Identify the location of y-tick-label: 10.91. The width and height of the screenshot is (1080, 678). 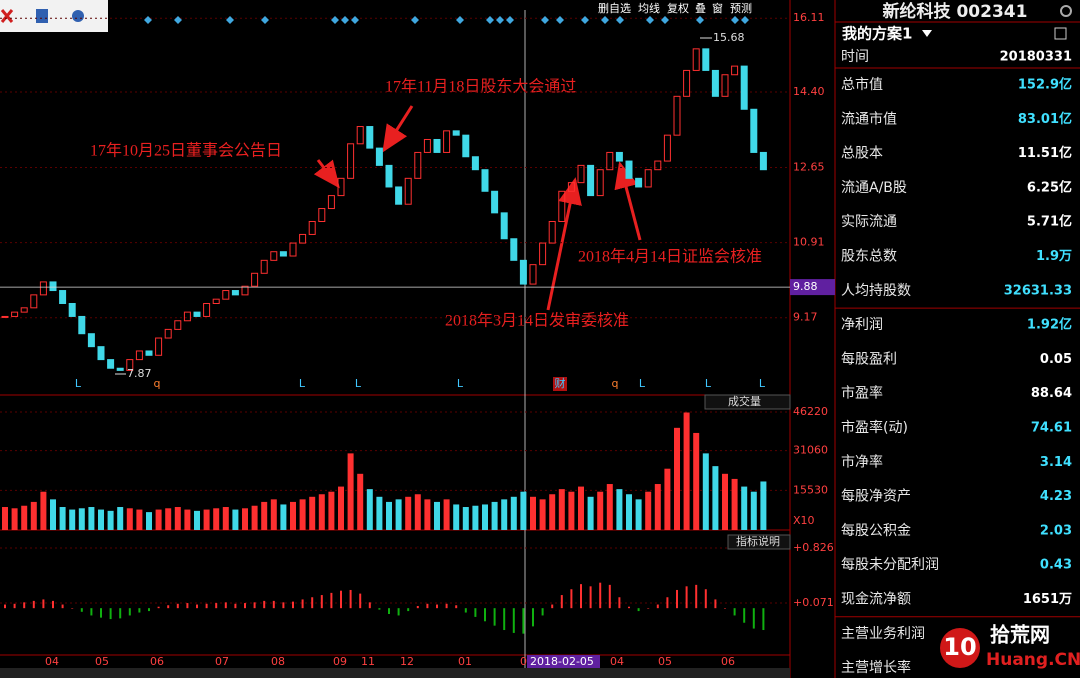
(809, 242).